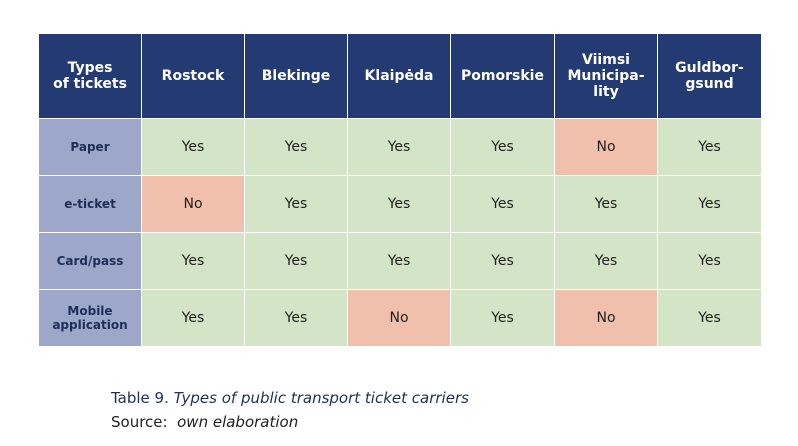 Image resolution: width=798 pixels, height=446 pixels. I want to click on column-header-guldborgsund: Guldbor- gsund, so click(709, 76).